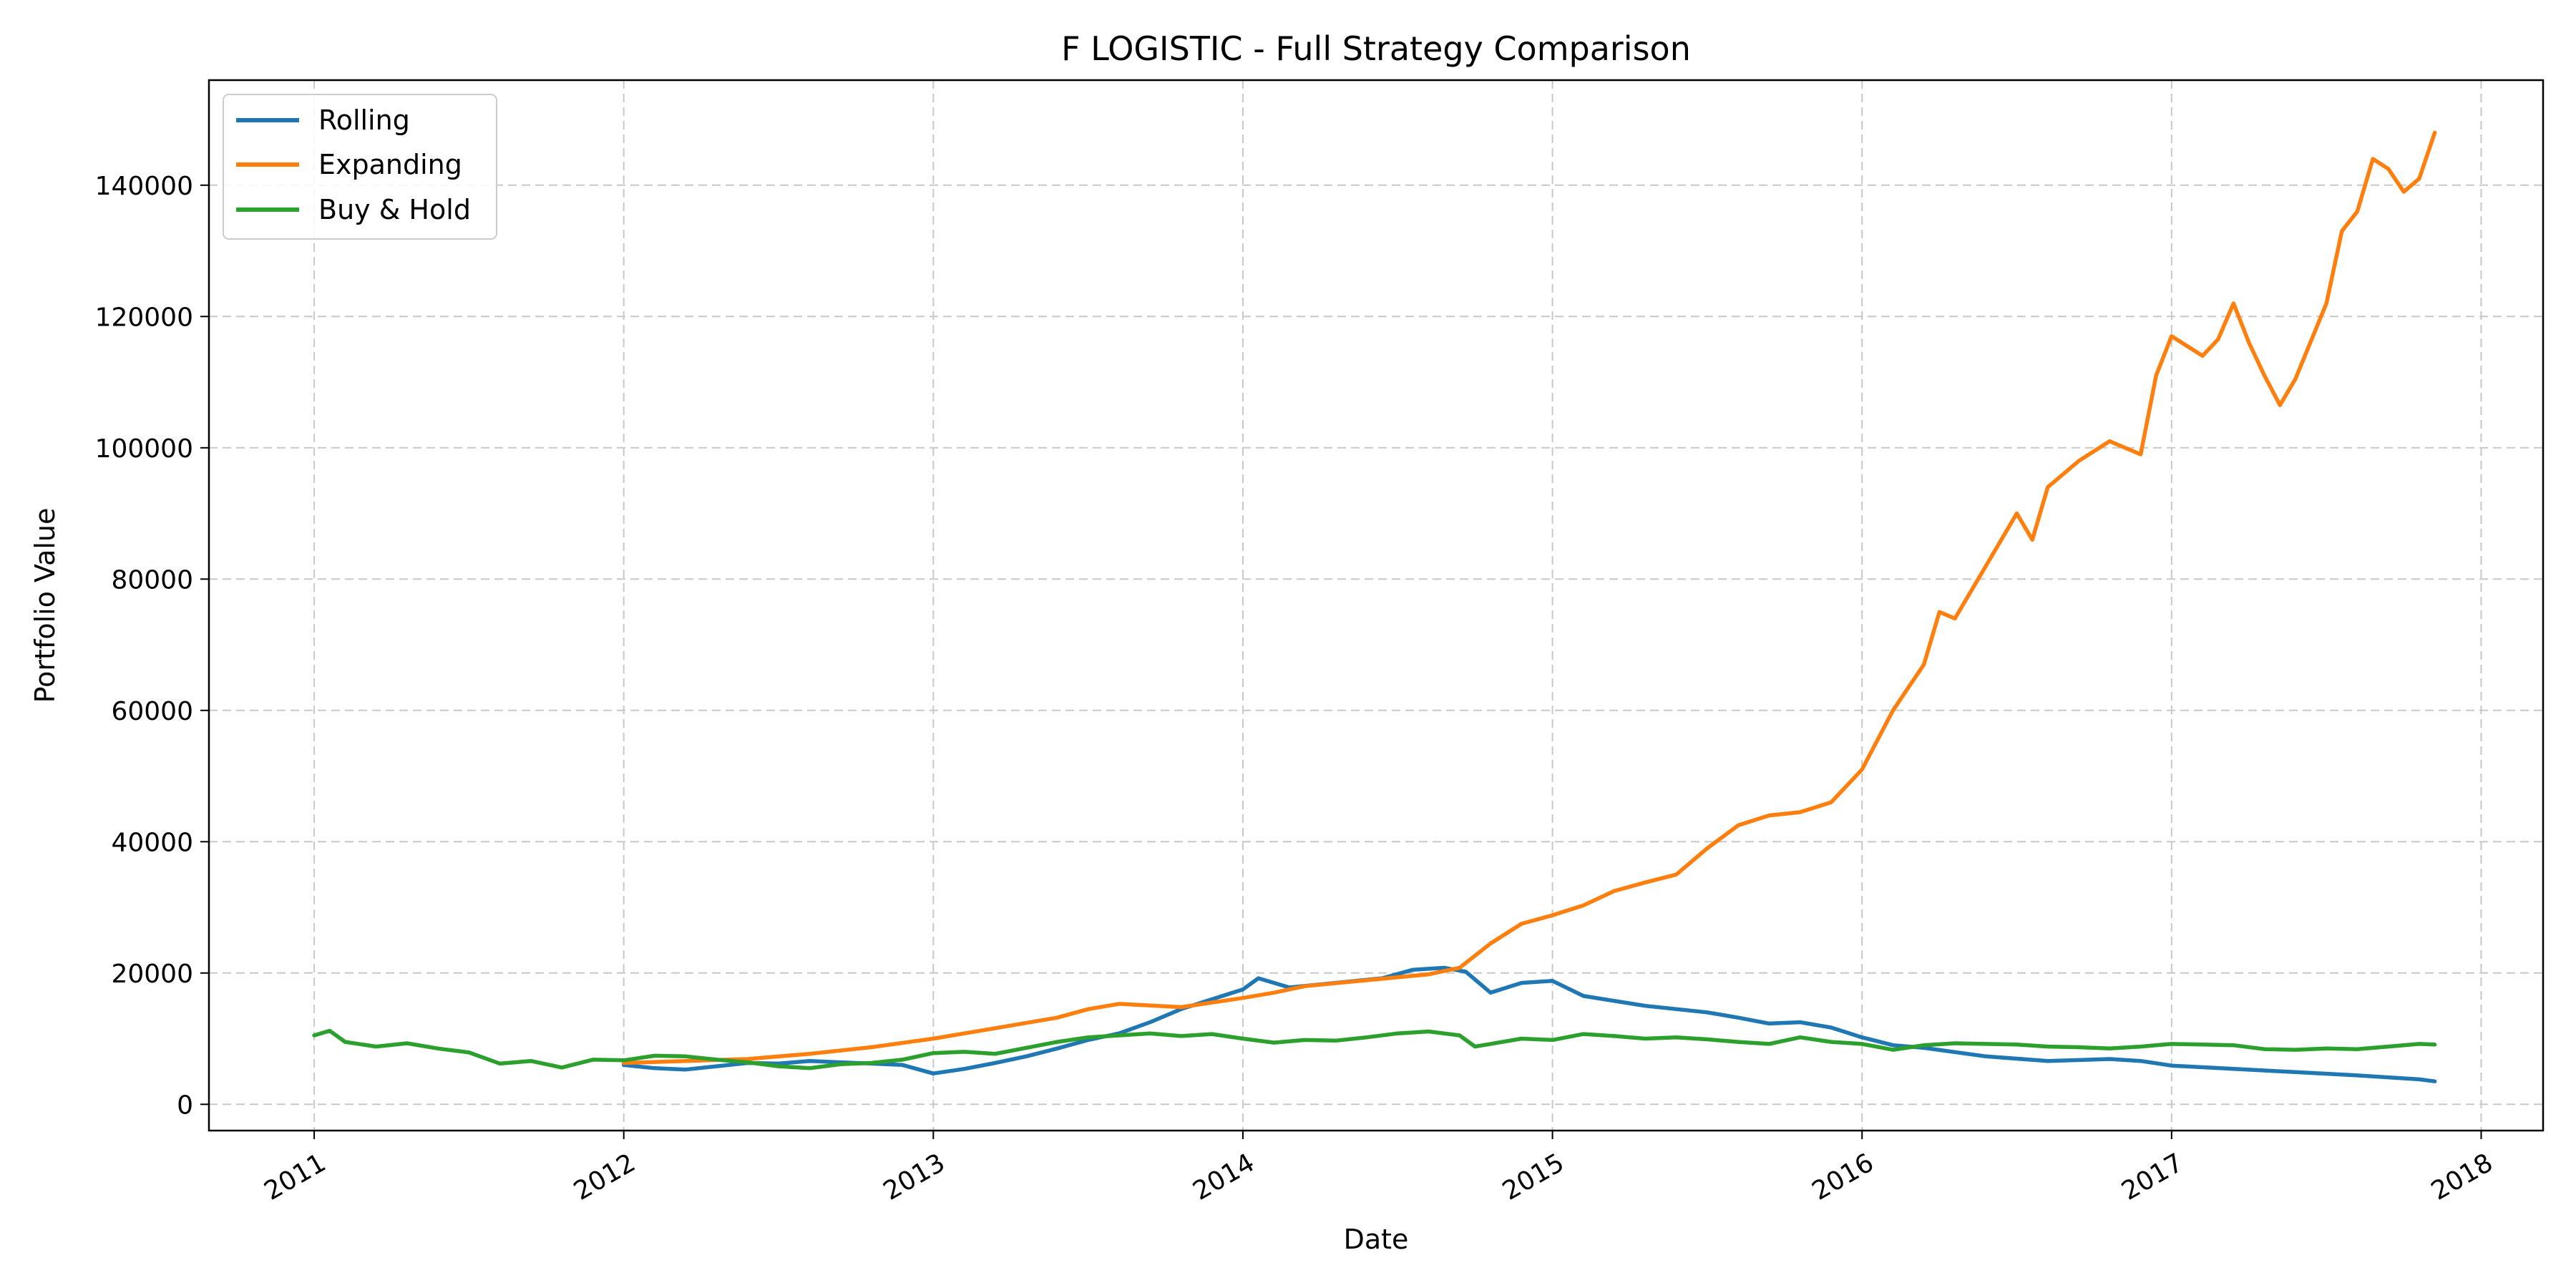 The width and height of the screenshot is (2576, 1288). I want to click on y-axis-label: Portfolio Value, so click(45, 605).